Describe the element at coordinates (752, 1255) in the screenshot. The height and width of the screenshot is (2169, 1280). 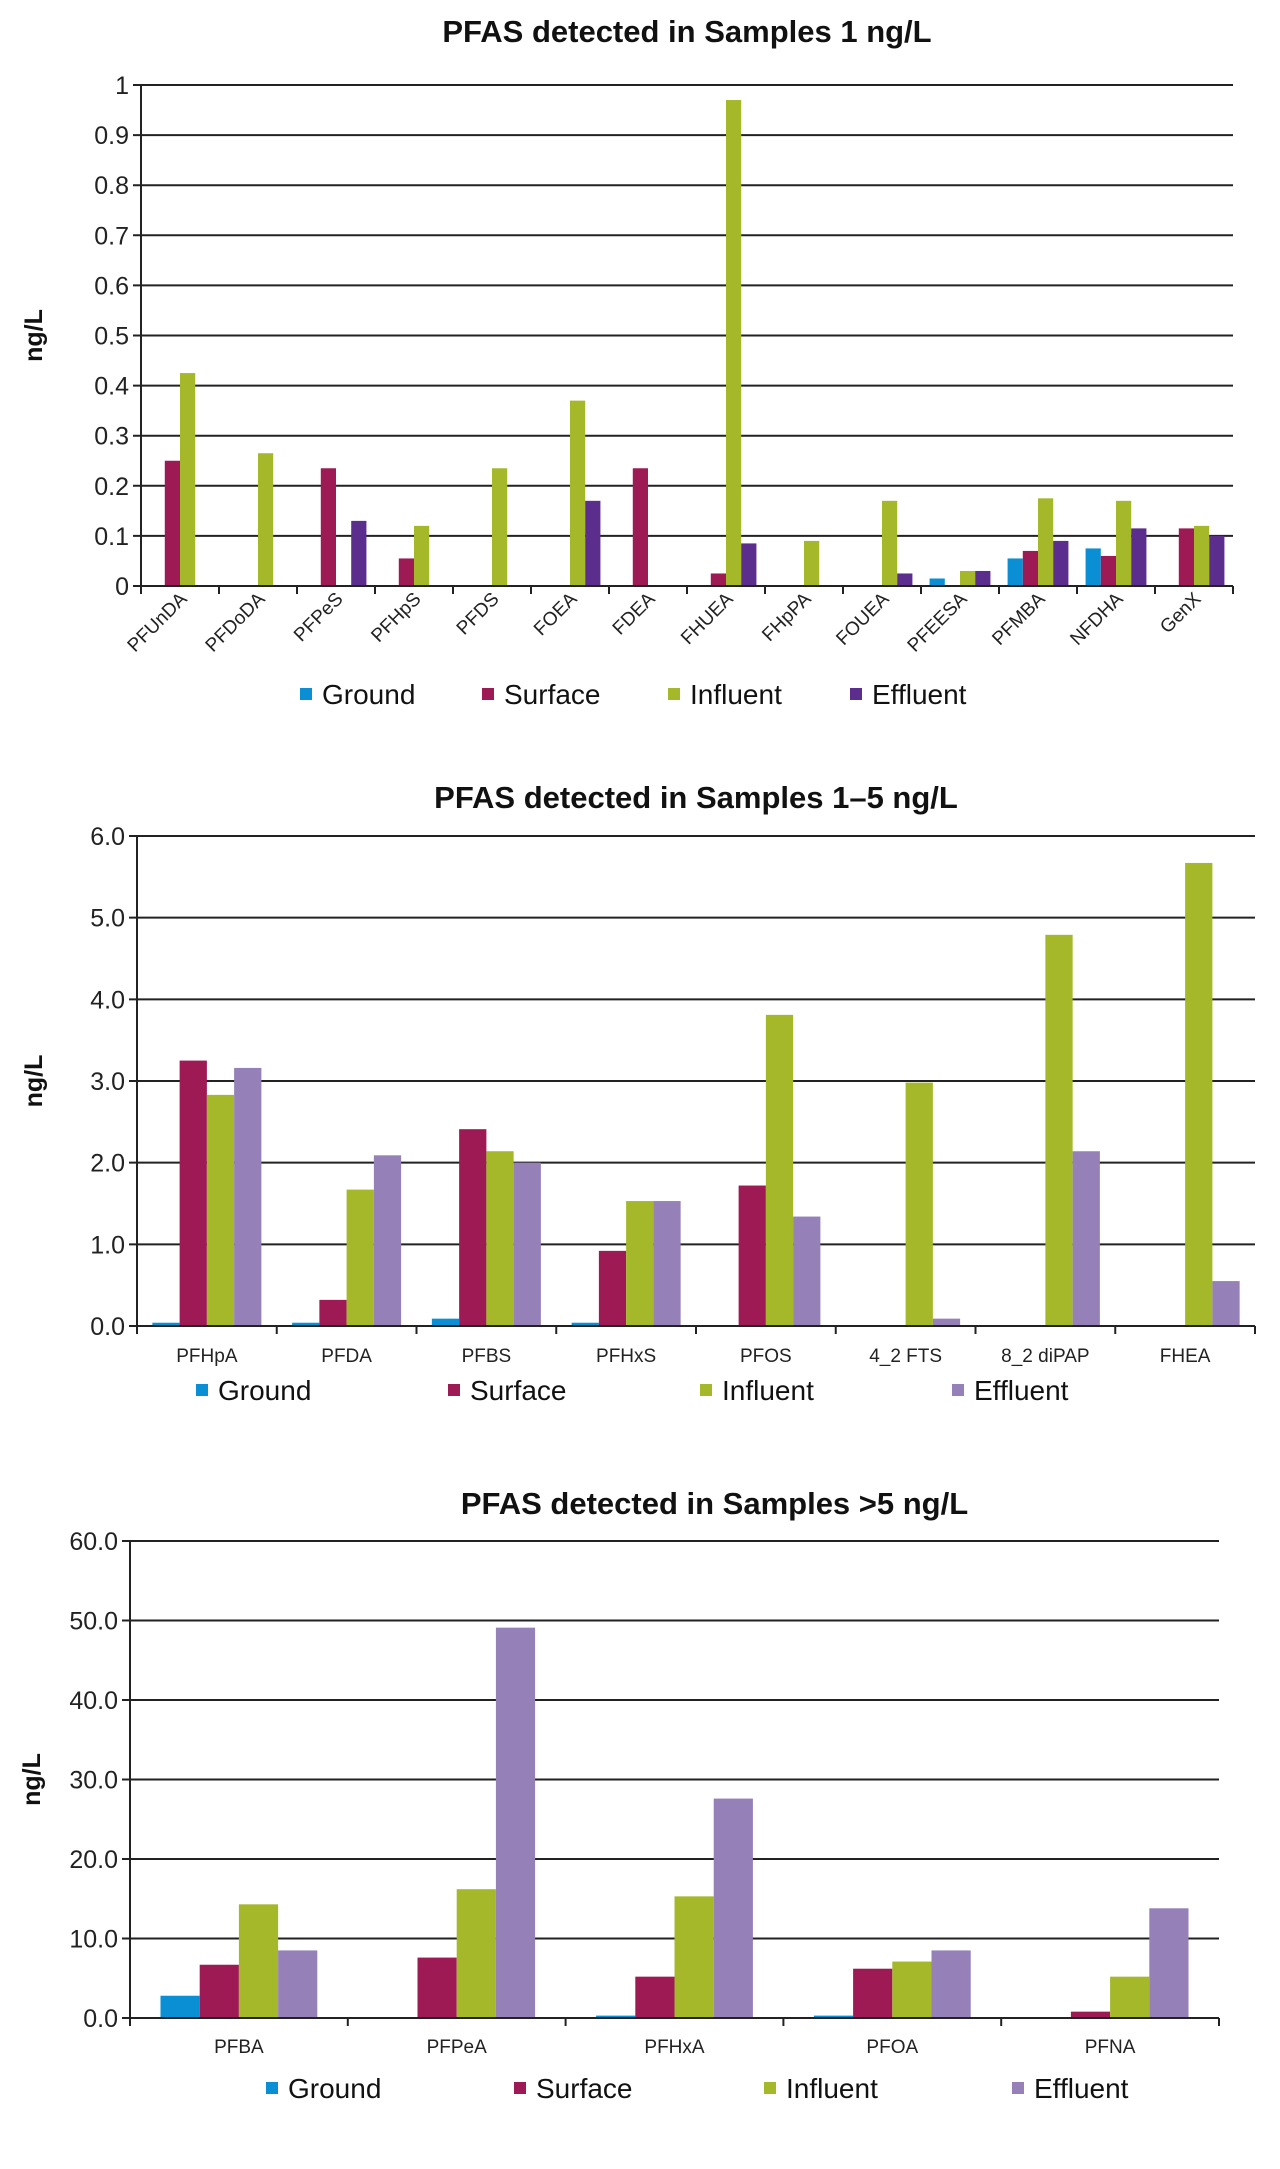
I see `bar-surface-pfos` at that location.